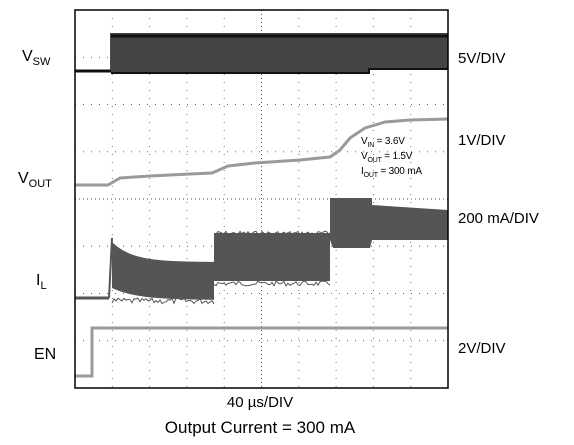  I want to click on condition-vout: VOUT = 1.5V, so click(386, 157).